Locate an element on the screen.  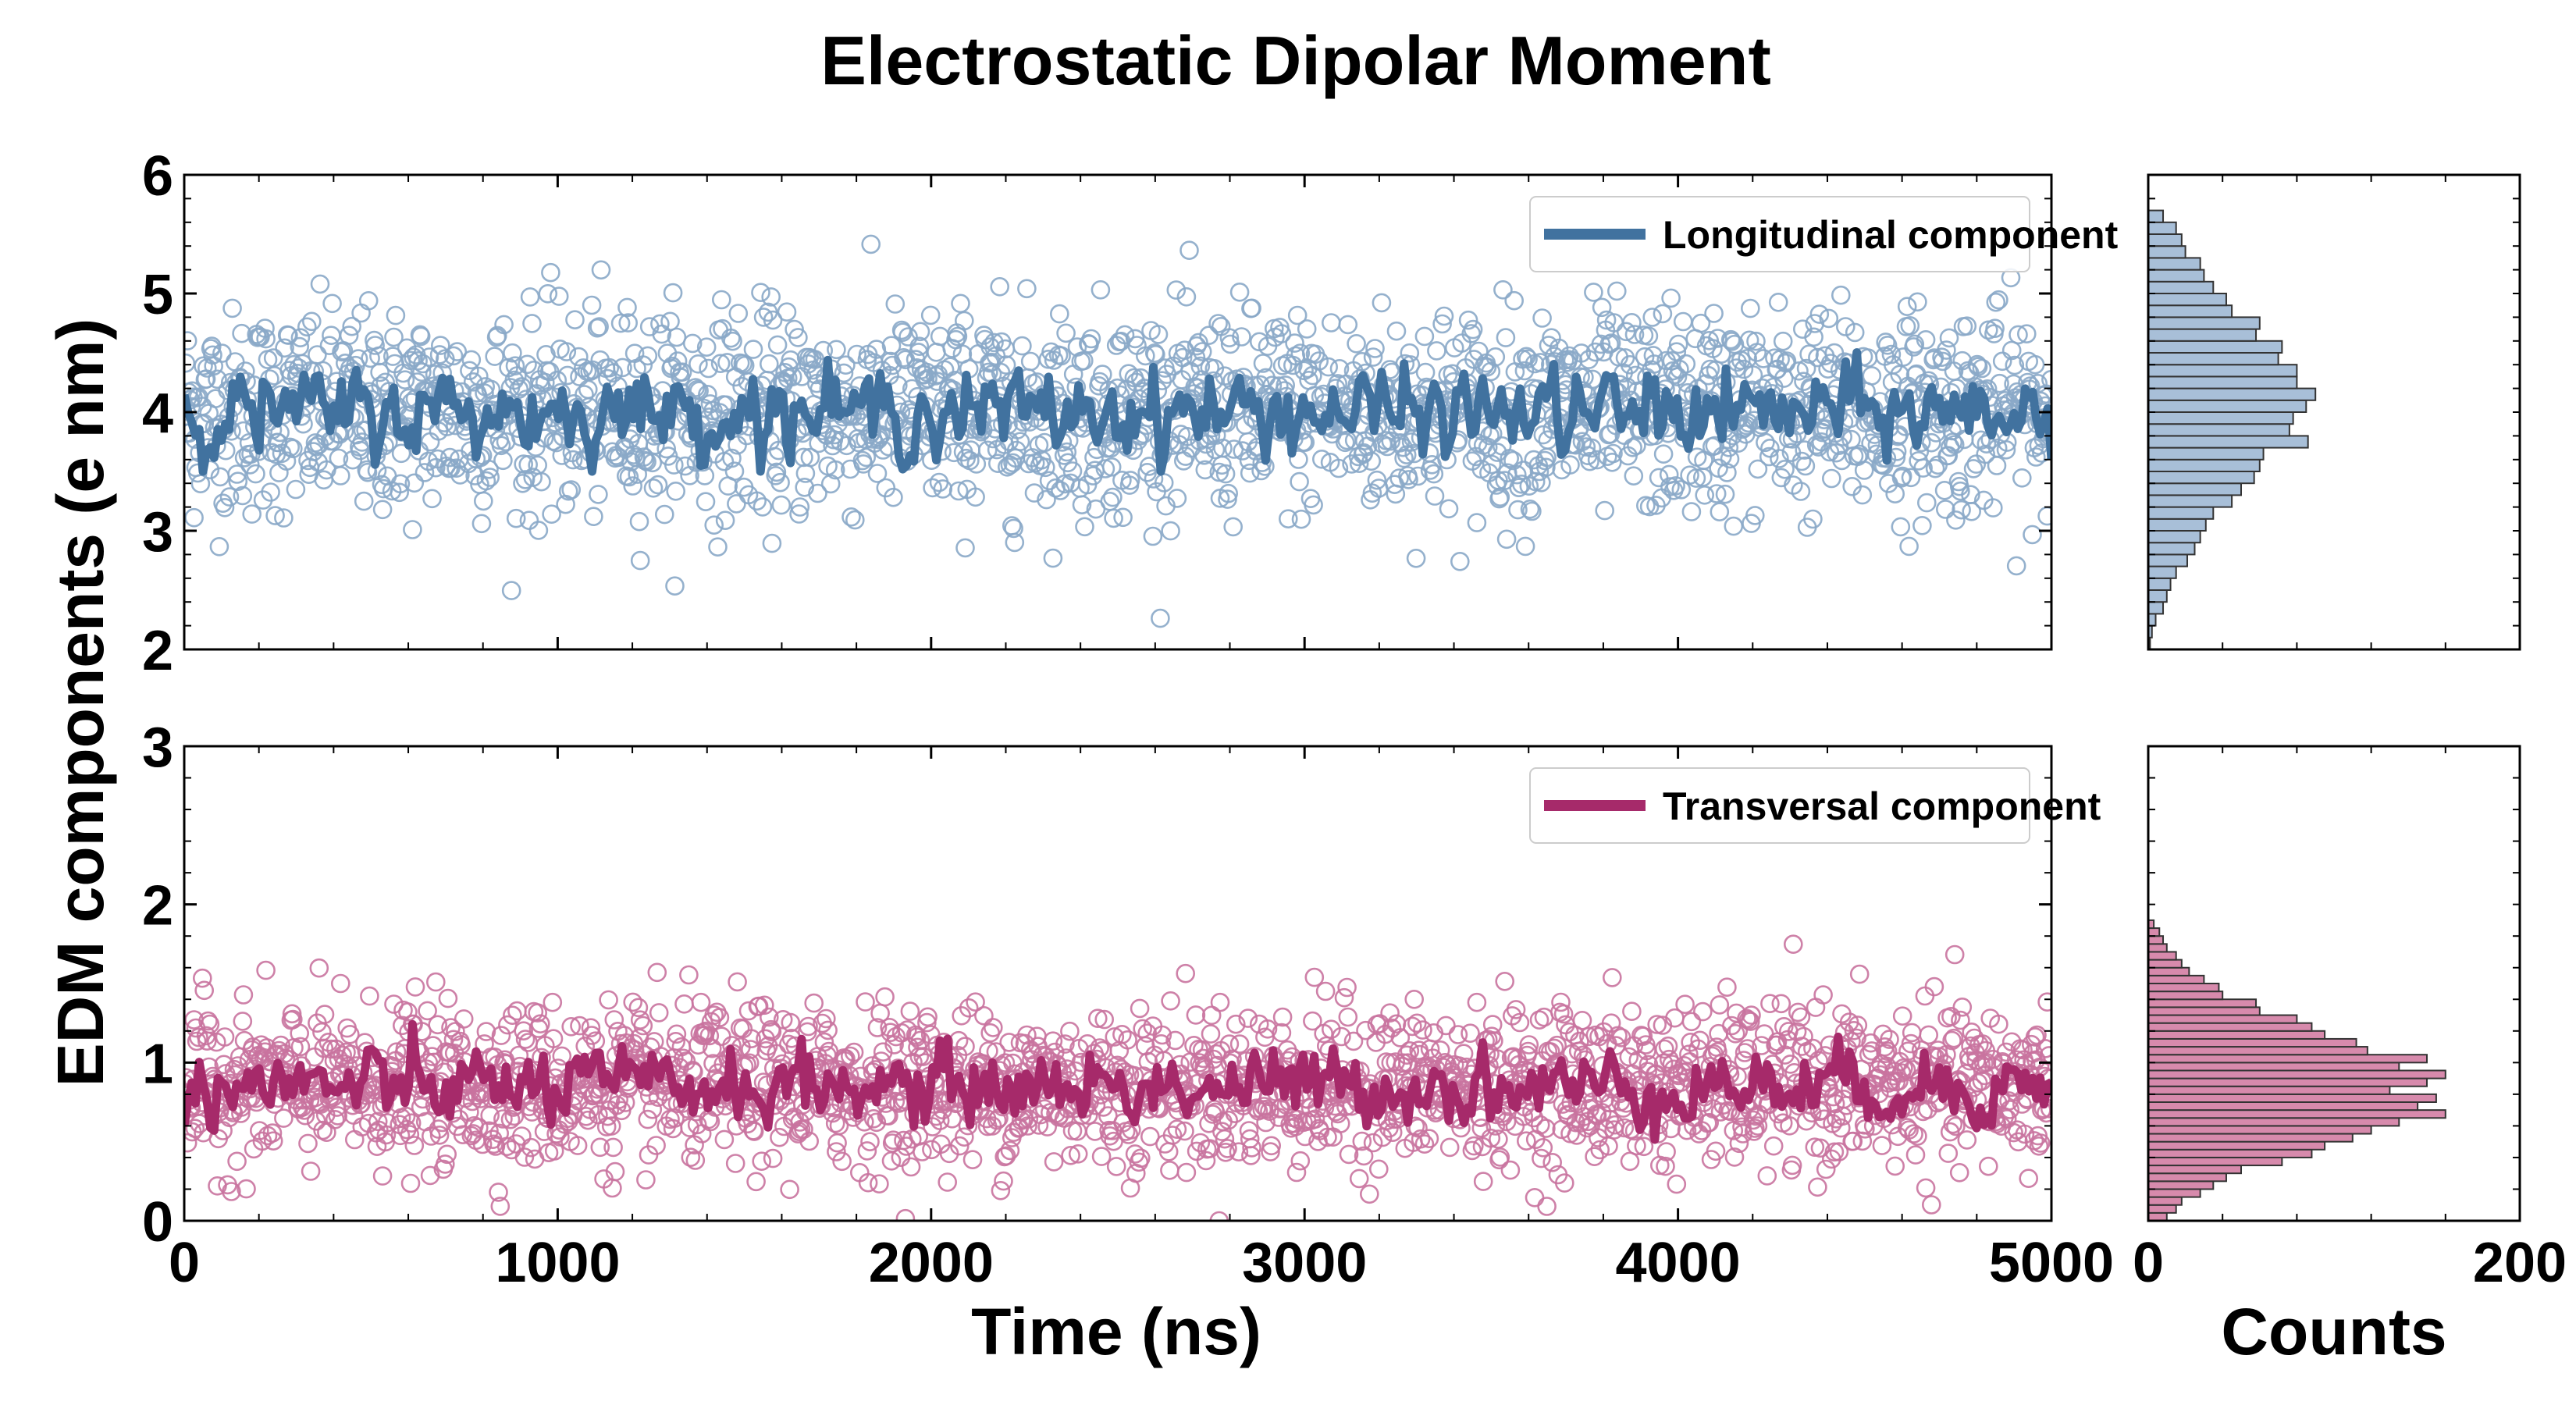
longitudinal-legend-label: Longitudinal component is located at coordinates (1891, 235).